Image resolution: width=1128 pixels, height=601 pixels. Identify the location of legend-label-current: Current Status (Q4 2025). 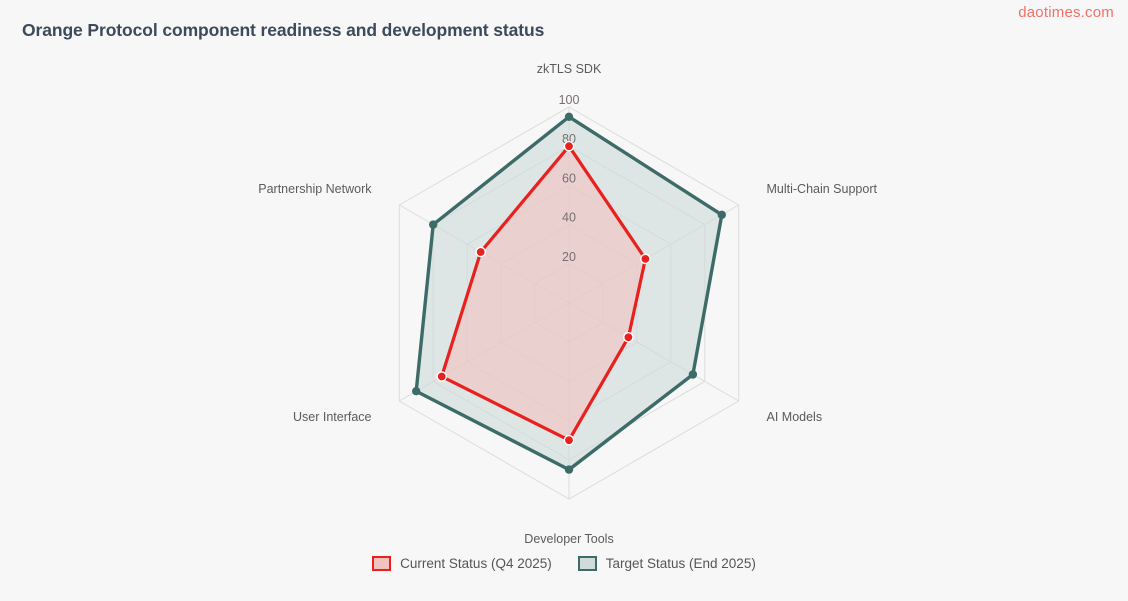
(476, 563).